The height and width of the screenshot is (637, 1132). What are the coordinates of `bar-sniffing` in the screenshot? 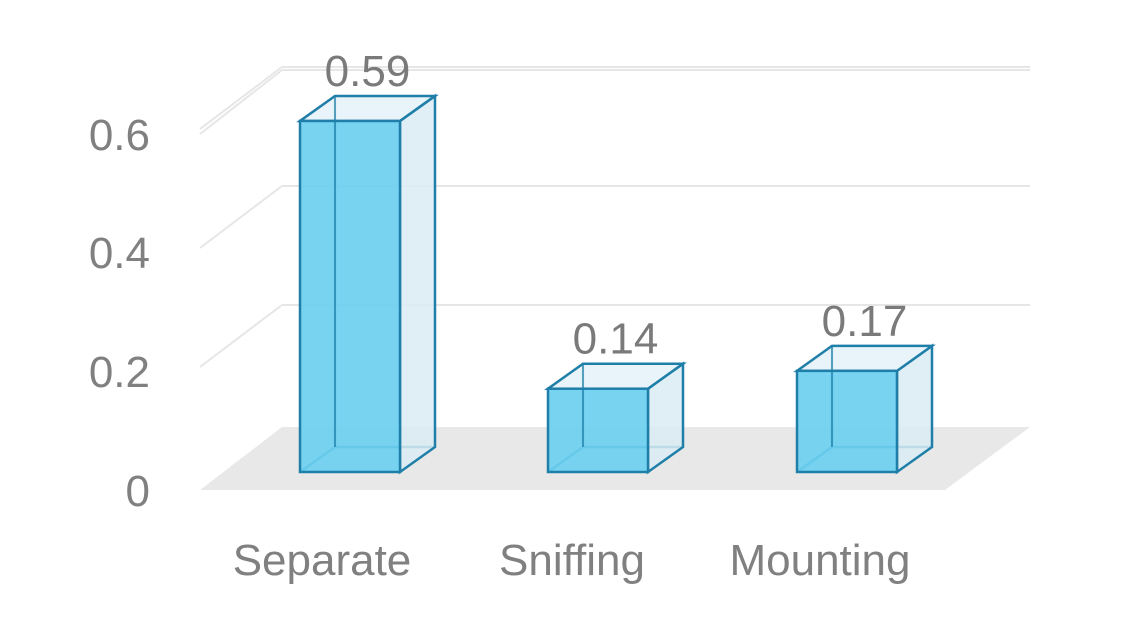 It's located at (615, 418).